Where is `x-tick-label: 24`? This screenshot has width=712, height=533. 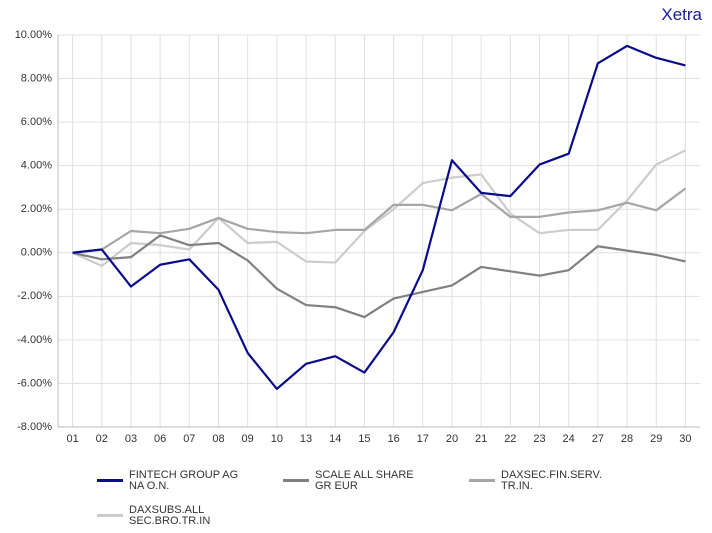
x-tick-label: 24 is located at coordinates (569, 439).